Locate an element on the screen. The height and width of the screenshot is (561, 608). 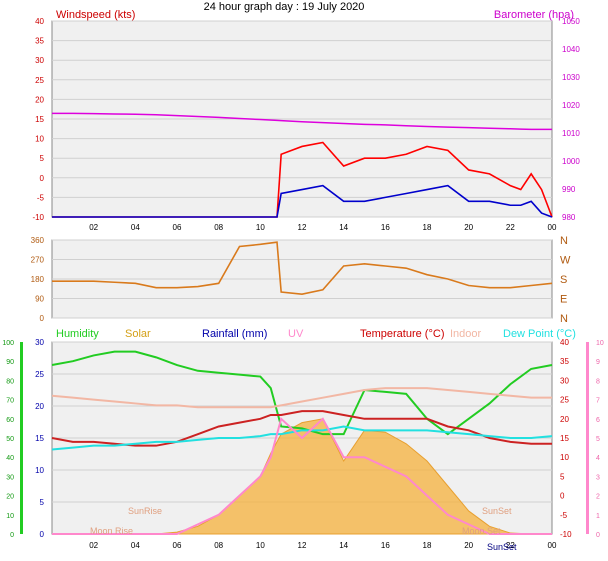
baro-tick-label: 1000 is located at coordinates (571, 161).